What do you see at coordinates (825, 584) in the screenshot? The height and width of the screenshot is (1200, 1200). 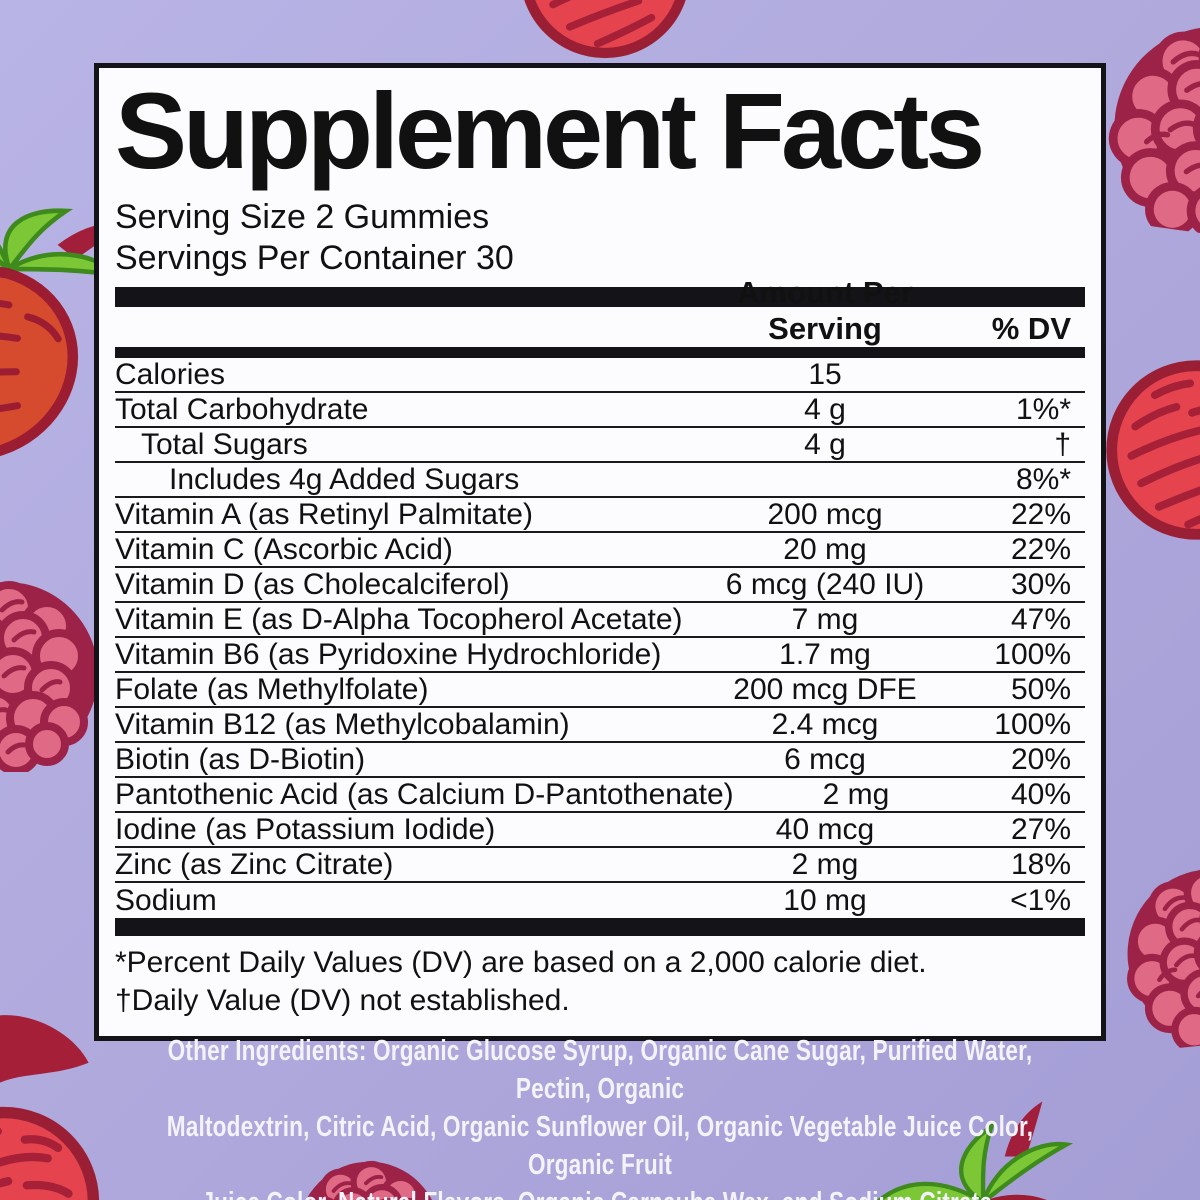 I see `nutrient-amount: 6 mcg (240 IU)` at bounding box center [825, 584].